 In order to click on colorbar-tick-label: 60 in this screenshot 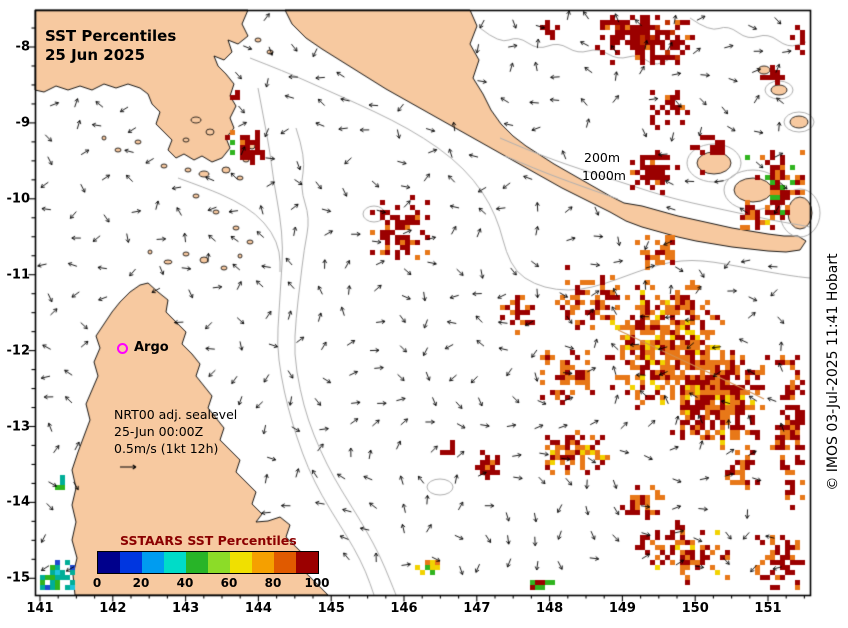, I will do `click(229, 583)`.